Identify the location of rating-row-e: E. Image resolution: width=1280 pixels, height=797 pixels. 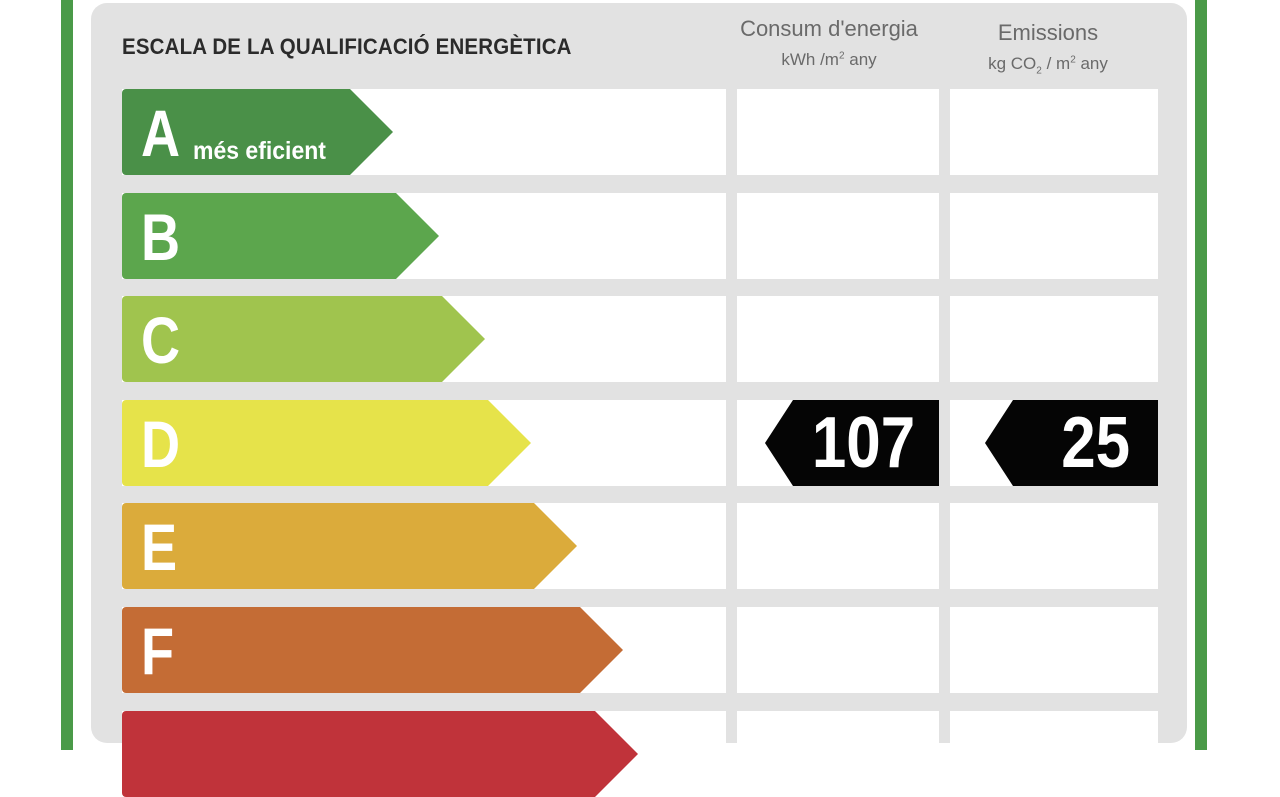
(640, 546).